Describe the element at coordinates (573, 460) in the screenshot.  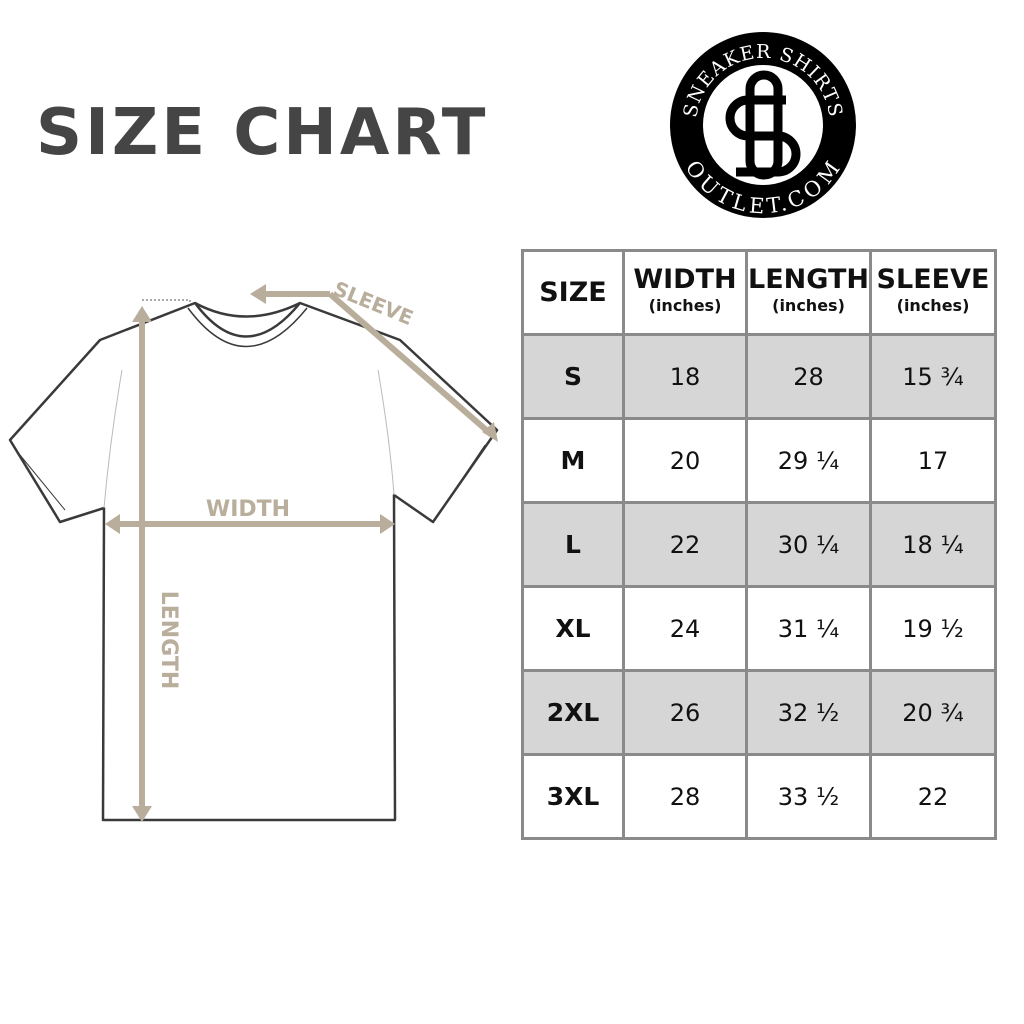
I see `size-cell: M` at that location.